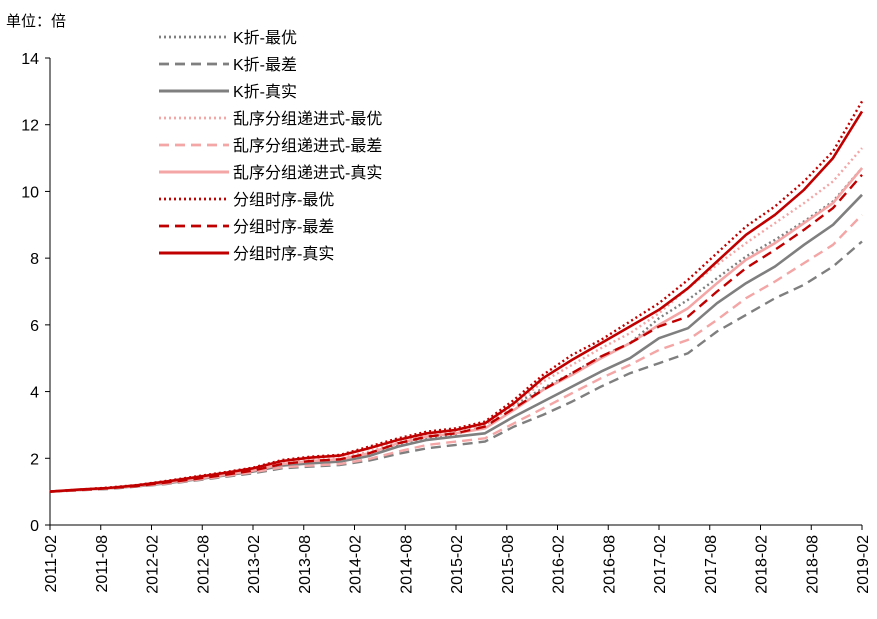 The width and height of the screenshot is (877, 619). Describe the element at coordinates (102, 564) in the screenshot. I see `x-tick-label: 2011-08` at that location.